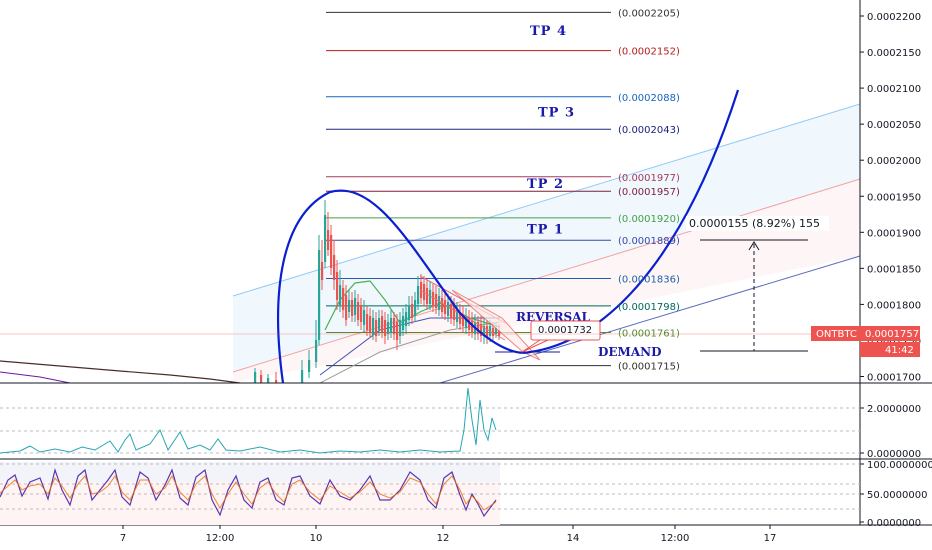  What do you see at coordinates (545, 184) in the screenshot?
I see `take-profit-label: TP 2` at bounding box center [545, 184].